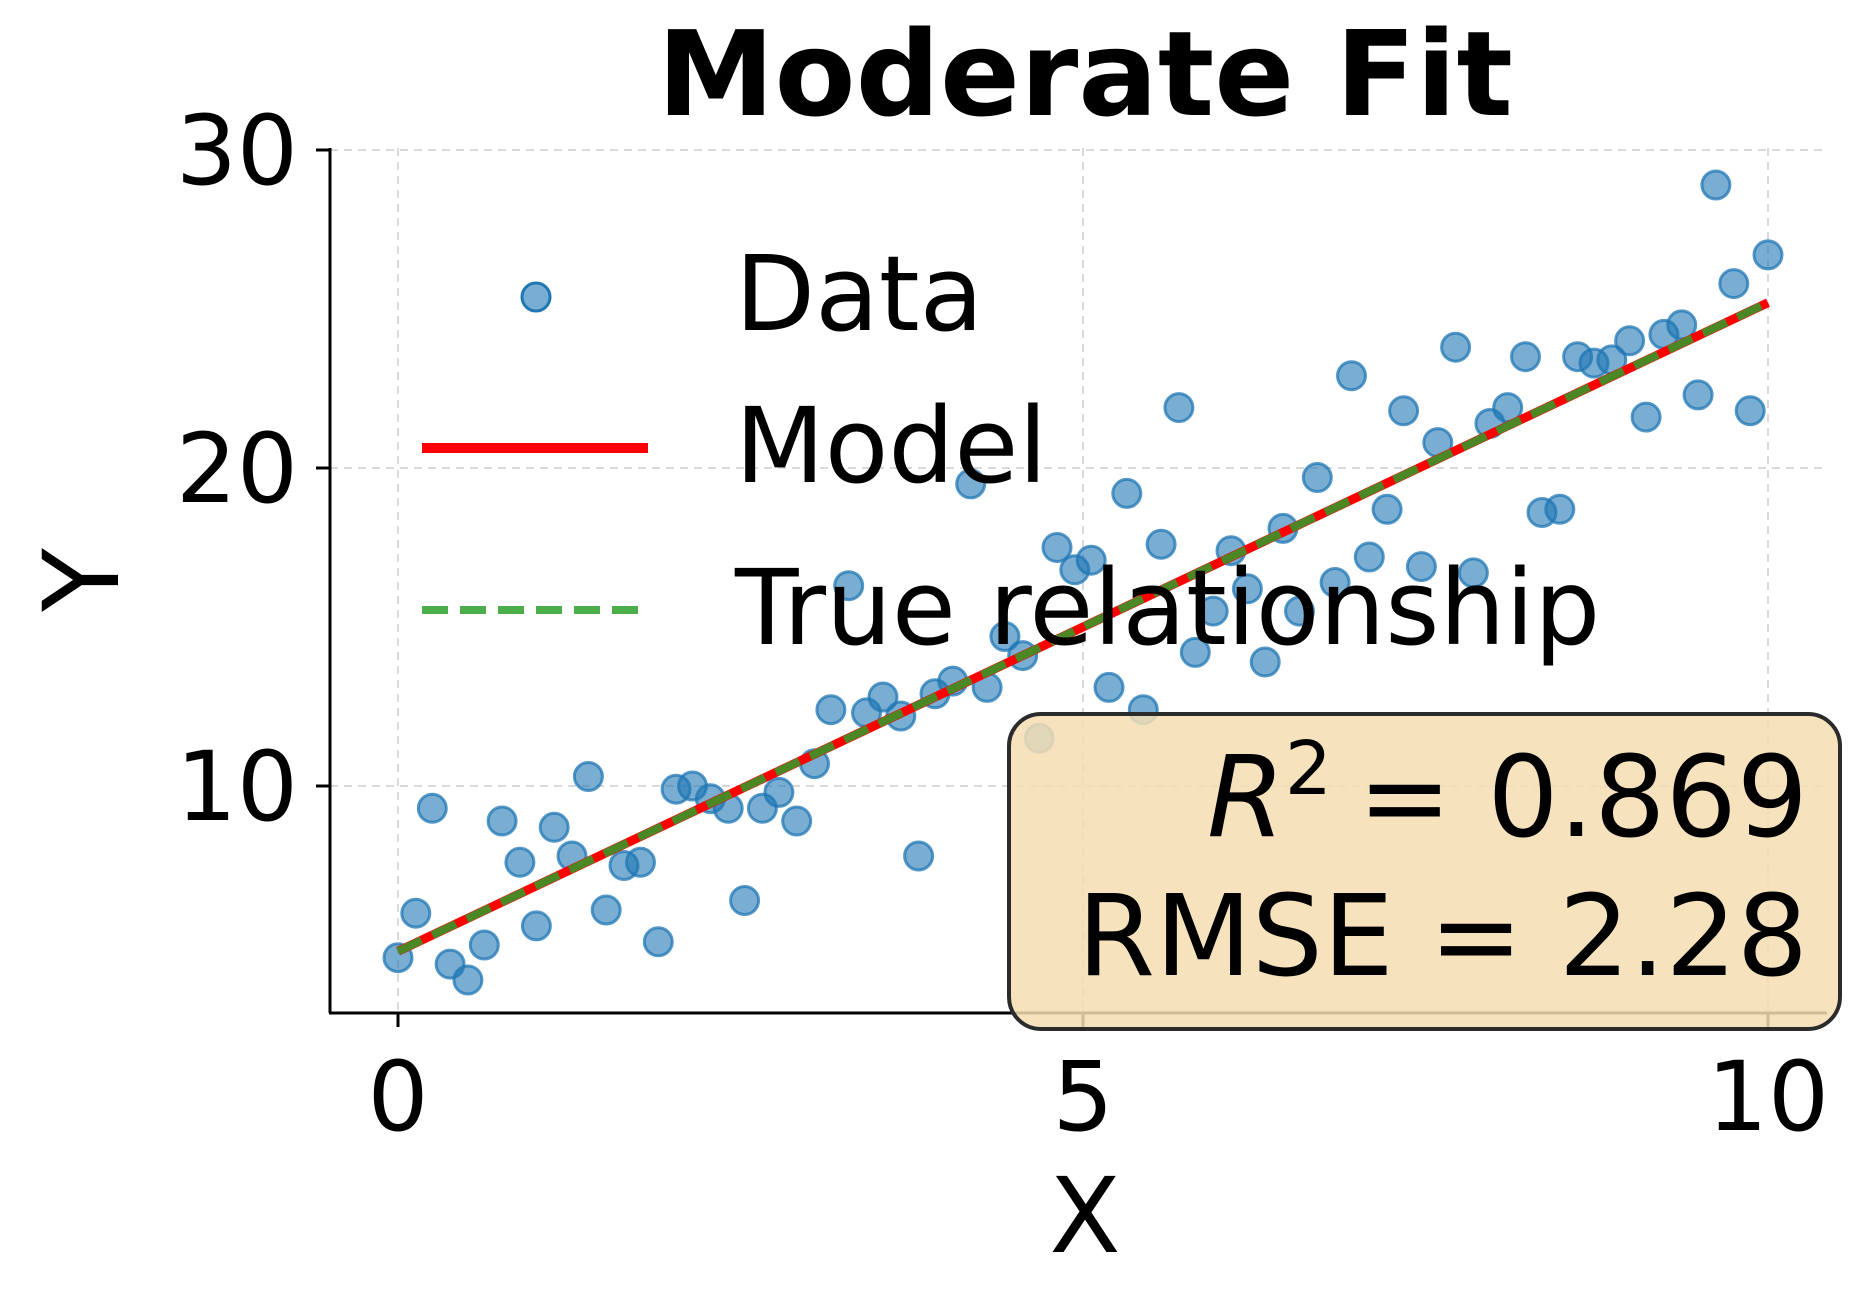 This screenshot has height=1308, width=1861. What do you see at coordinates (1308, 769) in the screenshot?
I see `r-squared-exponent: 2` at bounding box center [1308, 769].